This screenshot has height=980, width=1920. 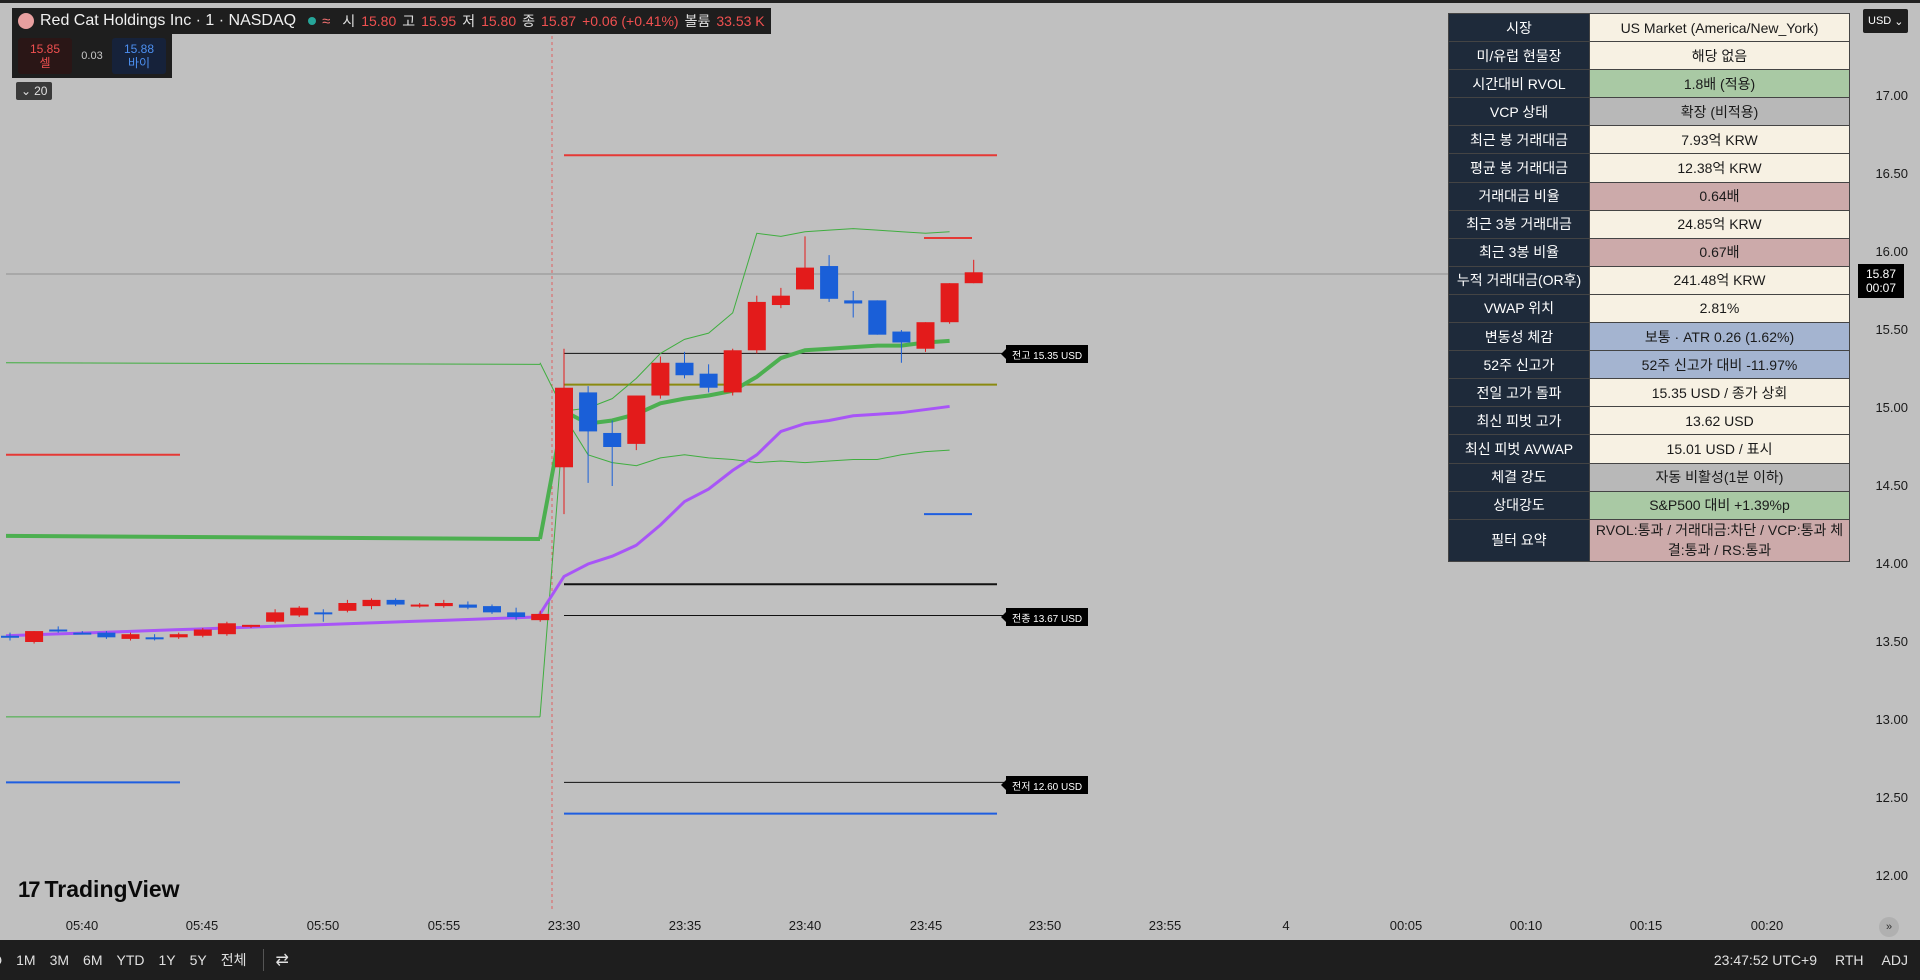 I want to click on bottom-right-controls: 23:47:52 UTC+9 RTH ADJ, so click(x=1811, y=960).